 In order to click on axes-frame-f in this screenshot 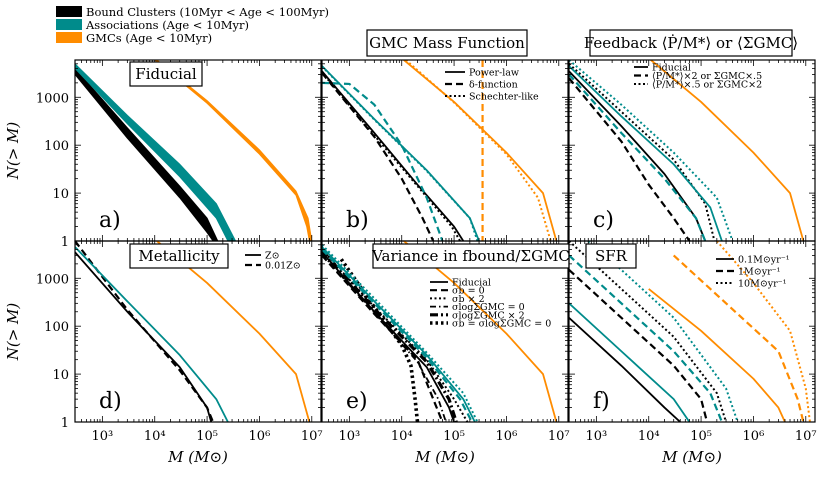, I will do `click(692, 331)`.